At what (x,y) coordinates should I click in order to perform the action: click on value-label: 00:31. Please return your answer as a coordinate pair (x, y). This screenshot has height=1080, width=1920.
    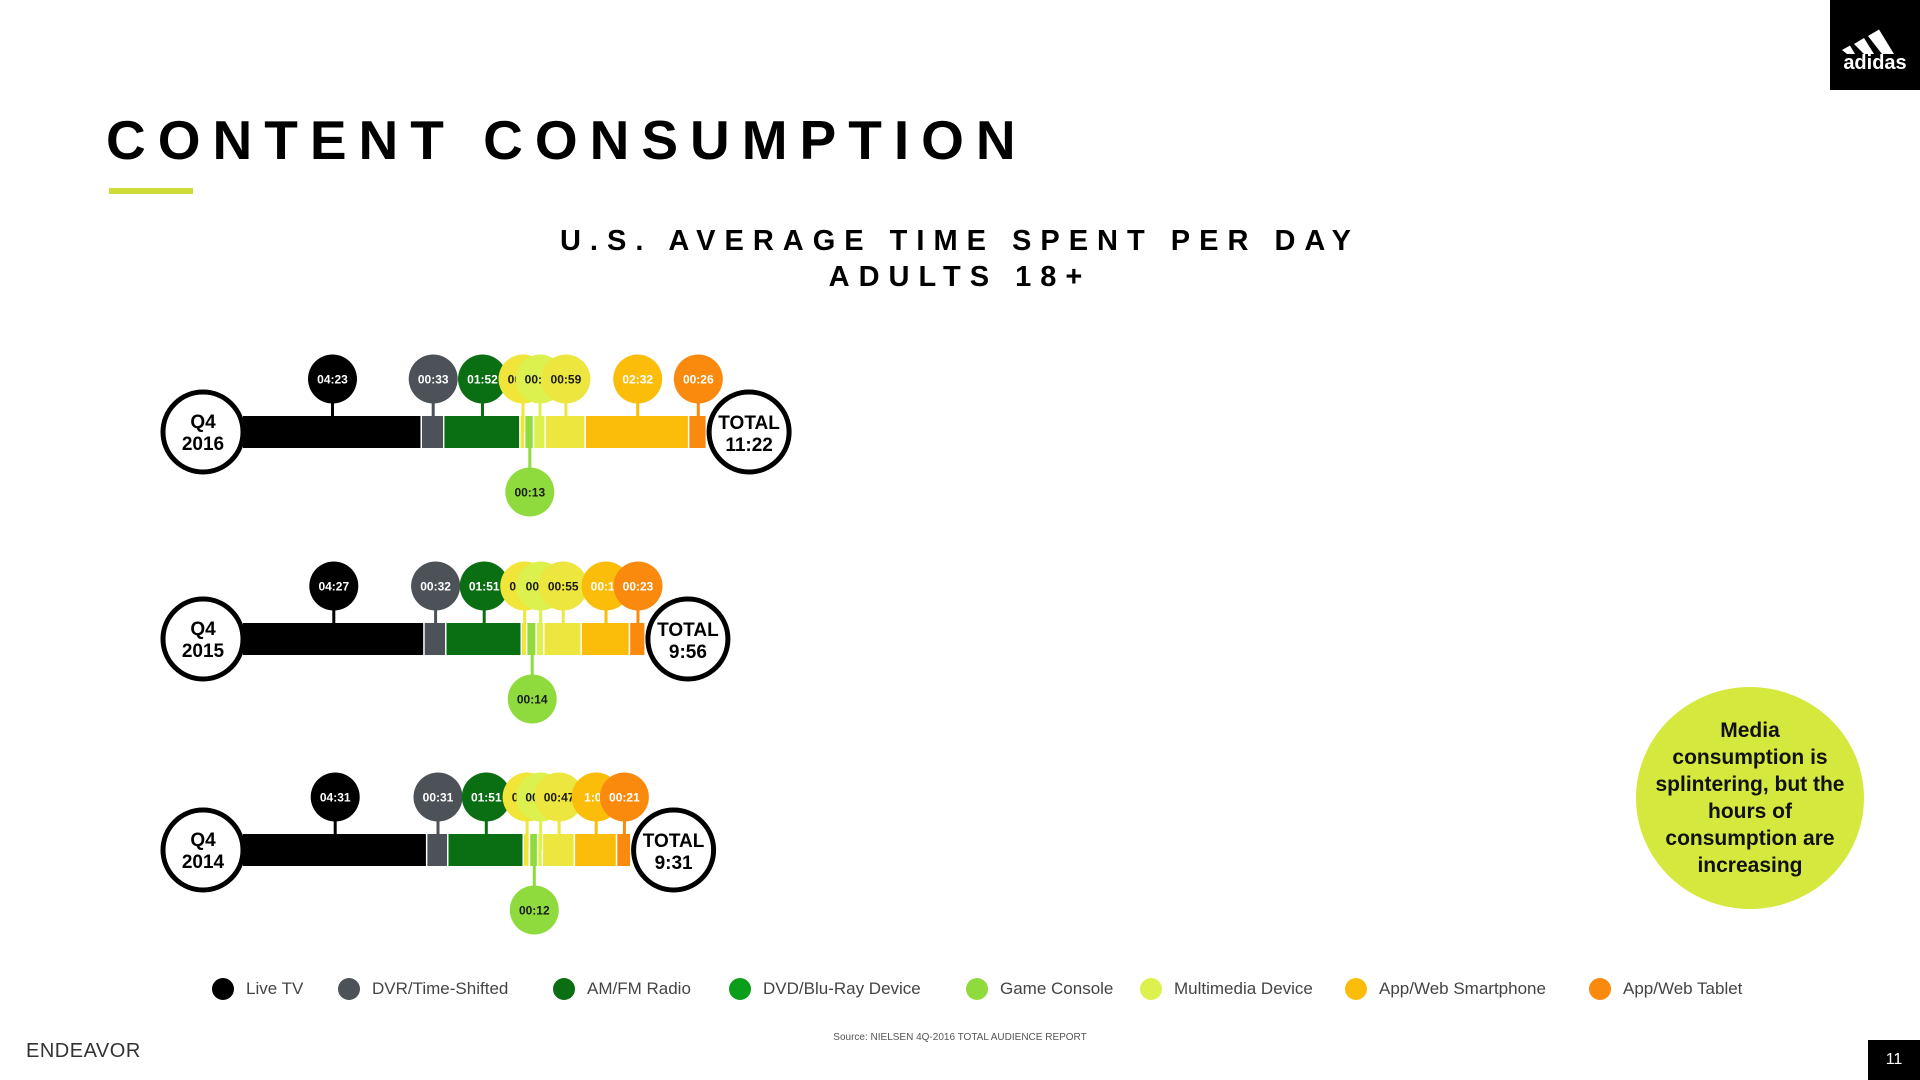
    Looking at the image, I should click on (438, 798).